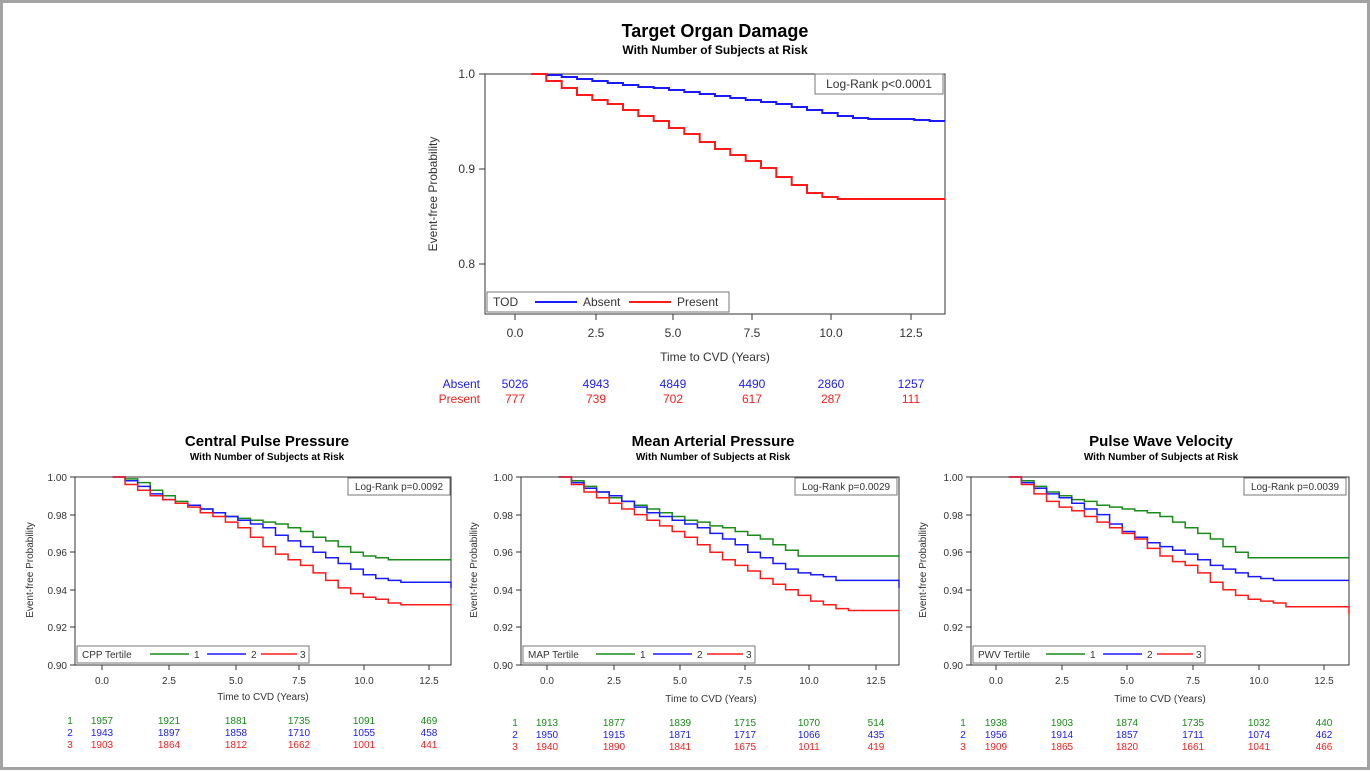 This screenshot has width=1370, height=772. I want to click on risk-count: 440, so click(1324, 723).